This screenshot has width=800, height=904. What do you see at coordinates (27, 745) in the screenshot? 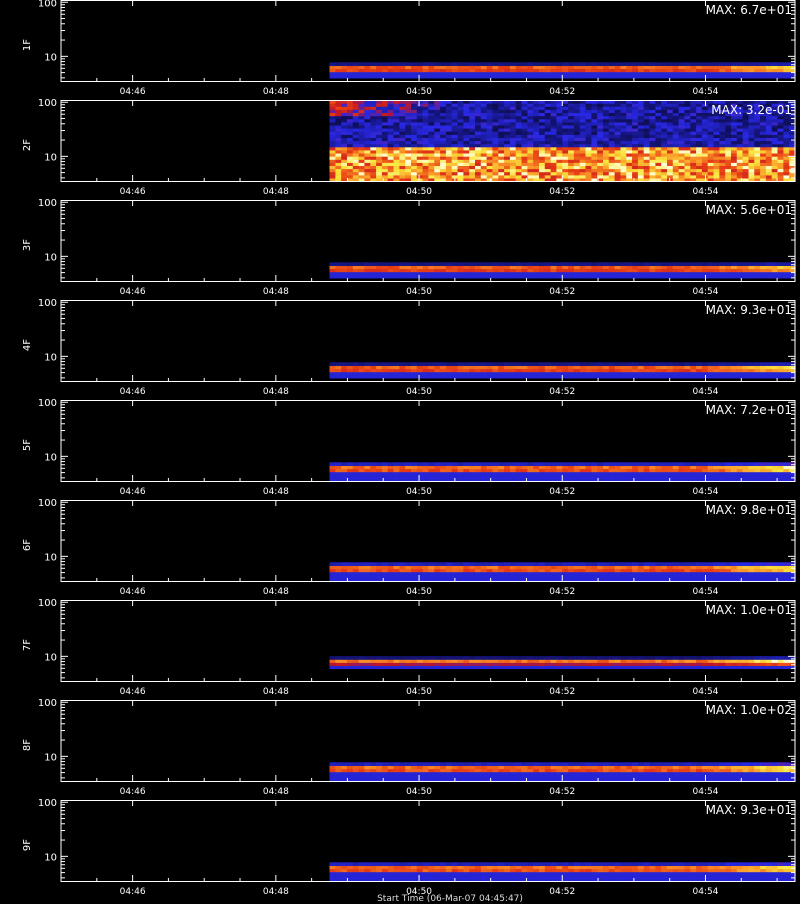
I see `panel-label: 8F` at bounding box center [27, 745].